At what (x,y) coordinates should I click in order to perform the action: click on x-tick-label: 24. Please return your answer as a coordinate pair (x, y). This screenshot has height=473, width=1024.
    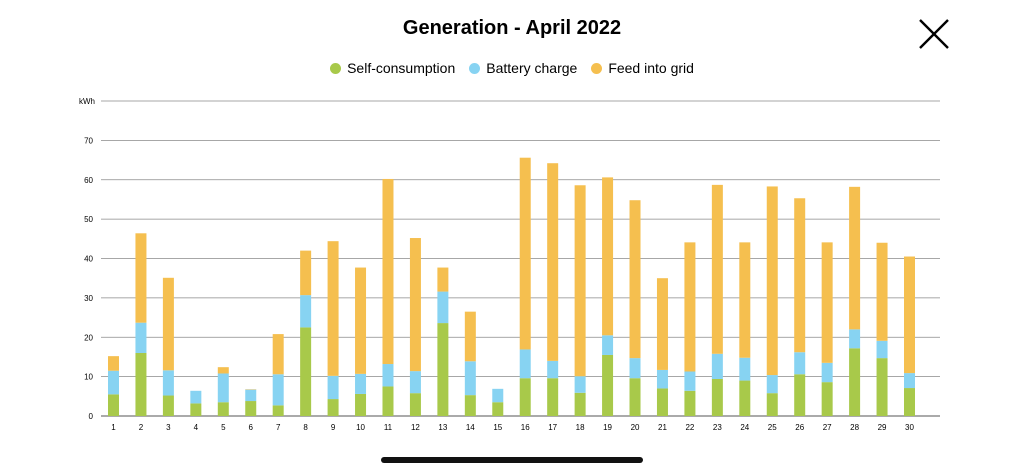
    Looking at the image, I should click on (744, 427).